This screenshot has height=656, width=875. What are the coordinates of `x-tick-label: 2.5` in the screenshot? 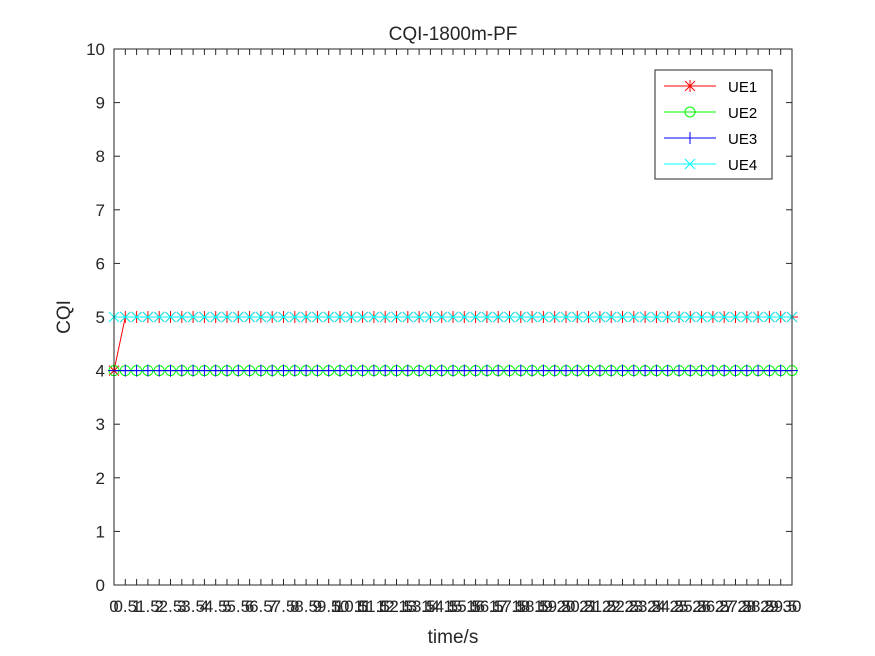 It's located at (171, 606).